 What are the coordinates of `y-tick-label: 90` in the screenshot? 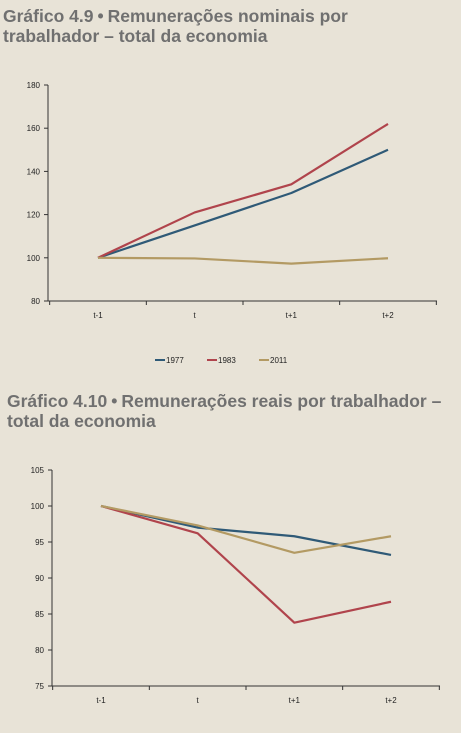 It's located at (39, 578).